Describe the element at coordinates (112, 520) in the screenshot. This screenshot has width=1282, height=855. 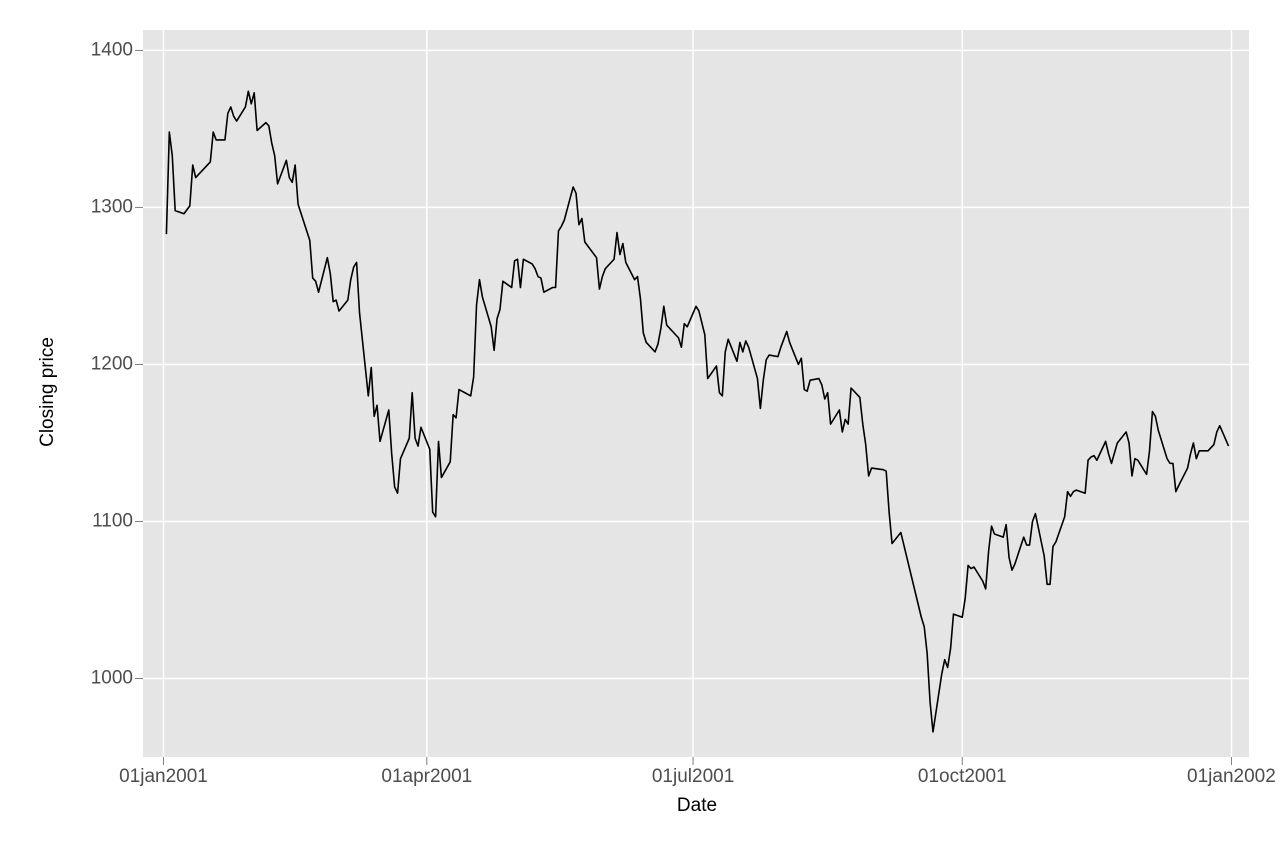
I see `y-tick-label: 1100` at that location.